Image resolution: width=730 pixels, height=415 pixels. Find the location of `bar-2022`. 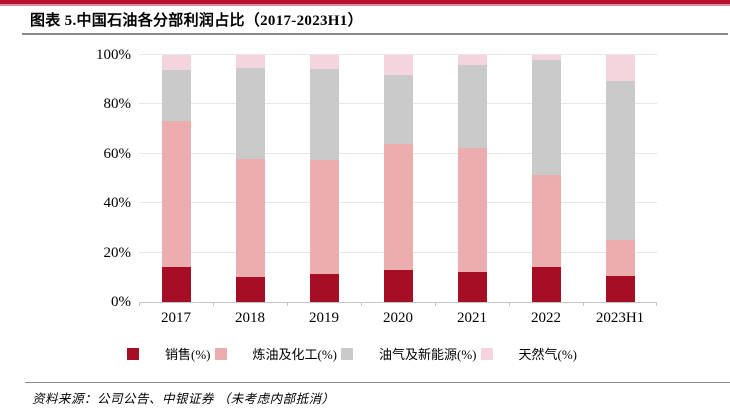

bar-2022 is located at coordinates (546, 178).